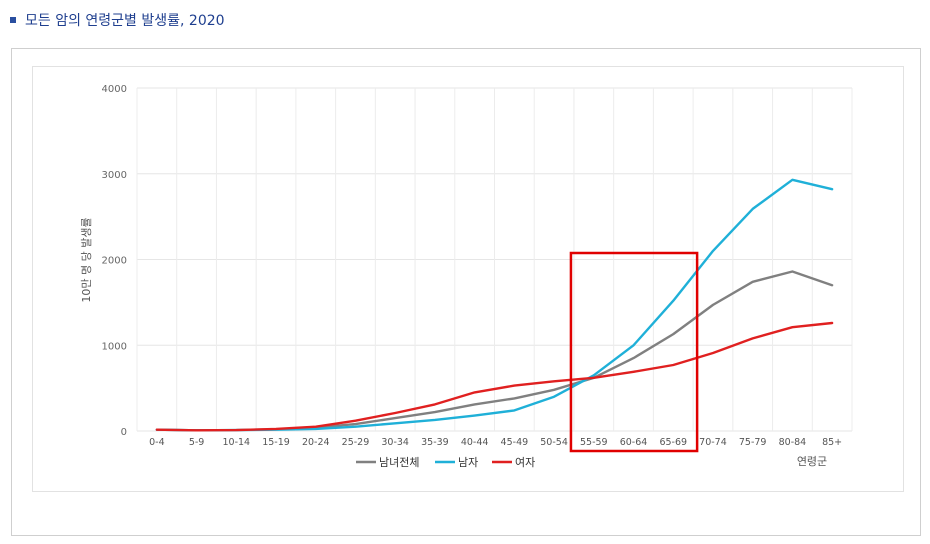 The height and width of the screenshot is (544, 930). I want to click on x-tick-label: 75-79, so click(753, 442).